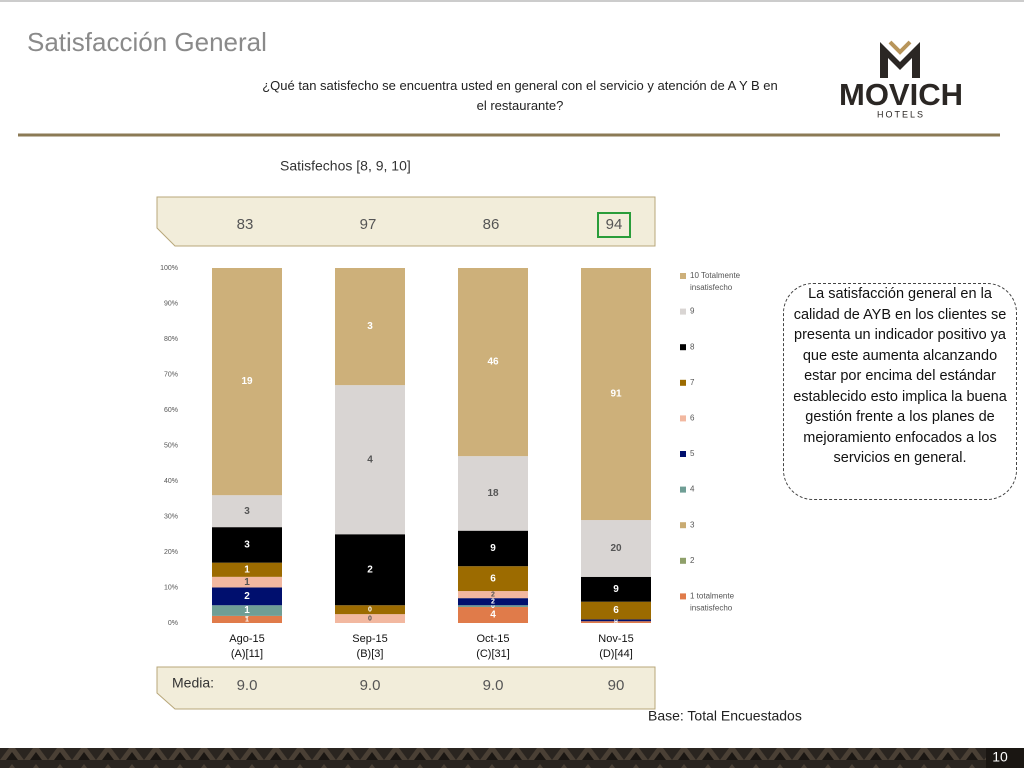 This screenshot has height=768, width=1024. I want to click on y-tick-label: 20%, so click(171, 552).